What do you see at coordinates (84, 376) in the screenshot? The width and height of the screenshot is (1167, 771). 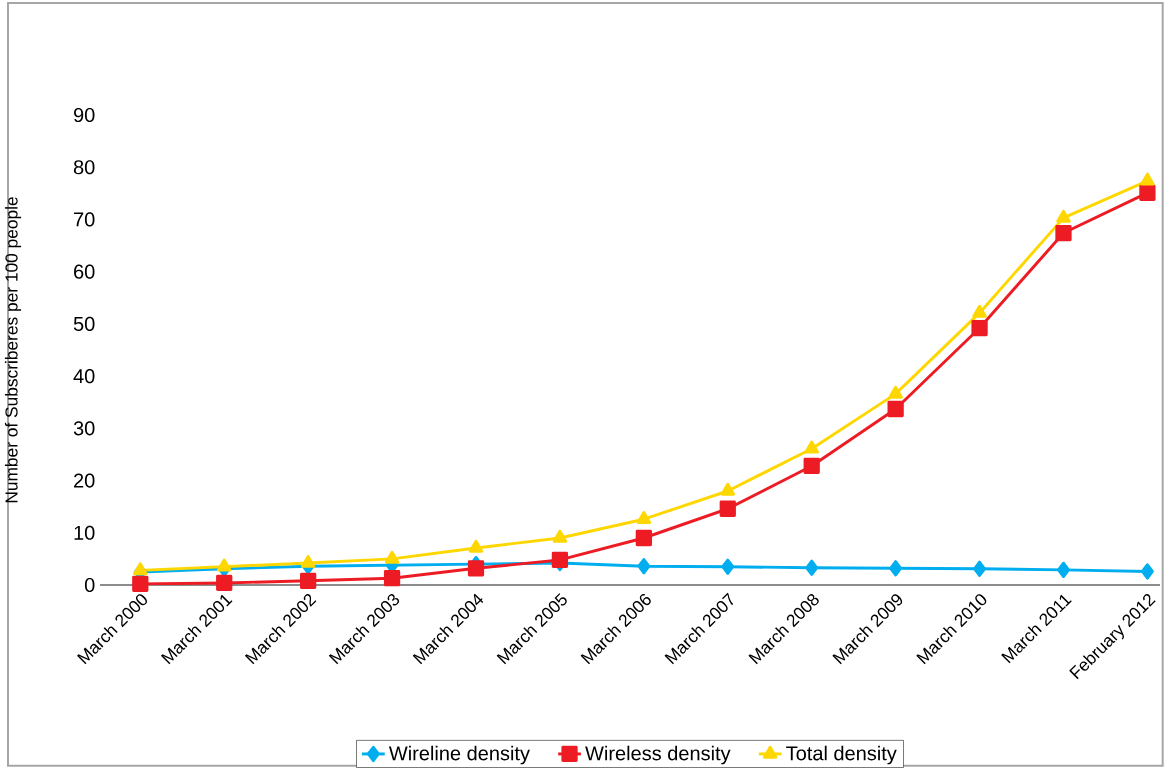 I see `y-tick-label: 40` at bounding box center [84, 376].